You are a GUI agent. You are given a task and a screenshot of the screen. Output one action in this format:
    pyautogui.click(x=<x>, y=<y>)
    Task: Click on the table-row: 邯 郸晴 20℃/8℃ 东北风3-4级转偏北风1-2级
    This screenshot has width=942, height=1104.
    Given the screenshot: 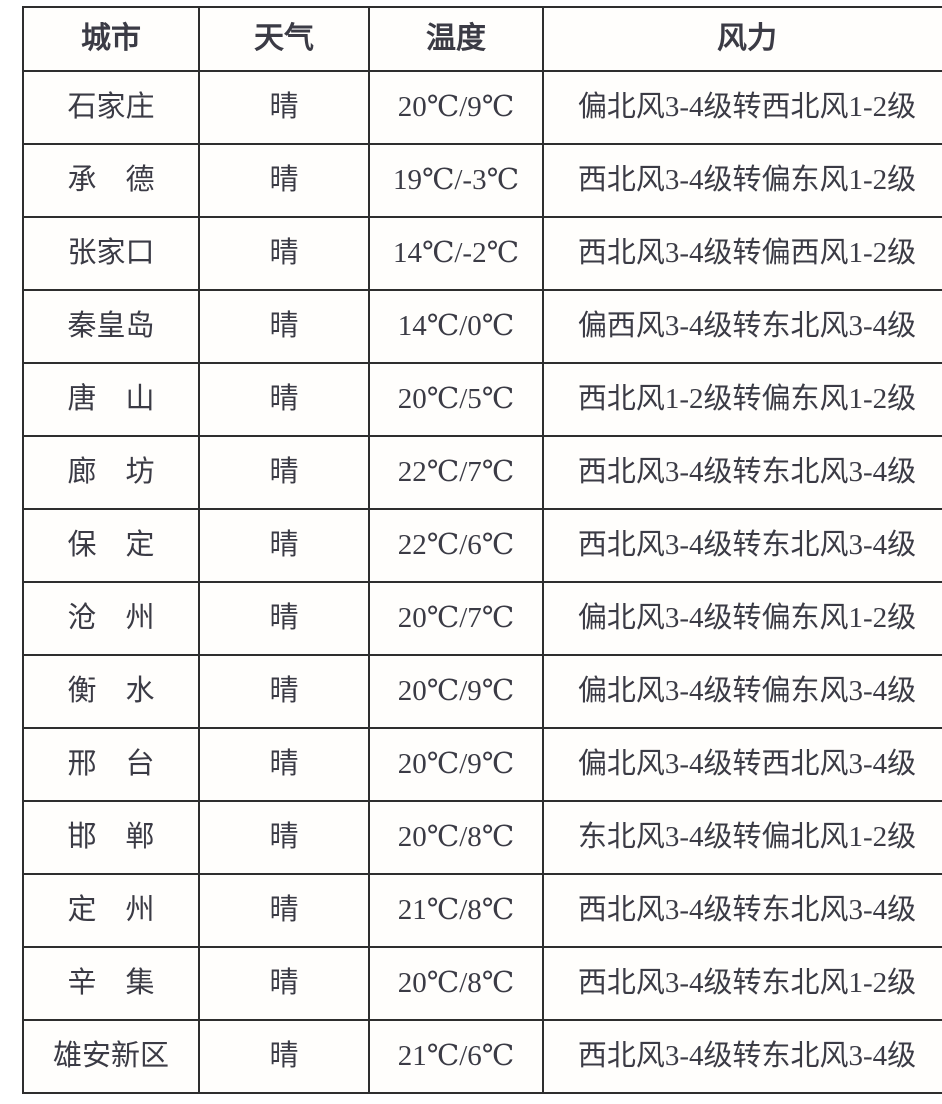 What is the action you would take?
    pyautogui.click(x=482, y=837)
    